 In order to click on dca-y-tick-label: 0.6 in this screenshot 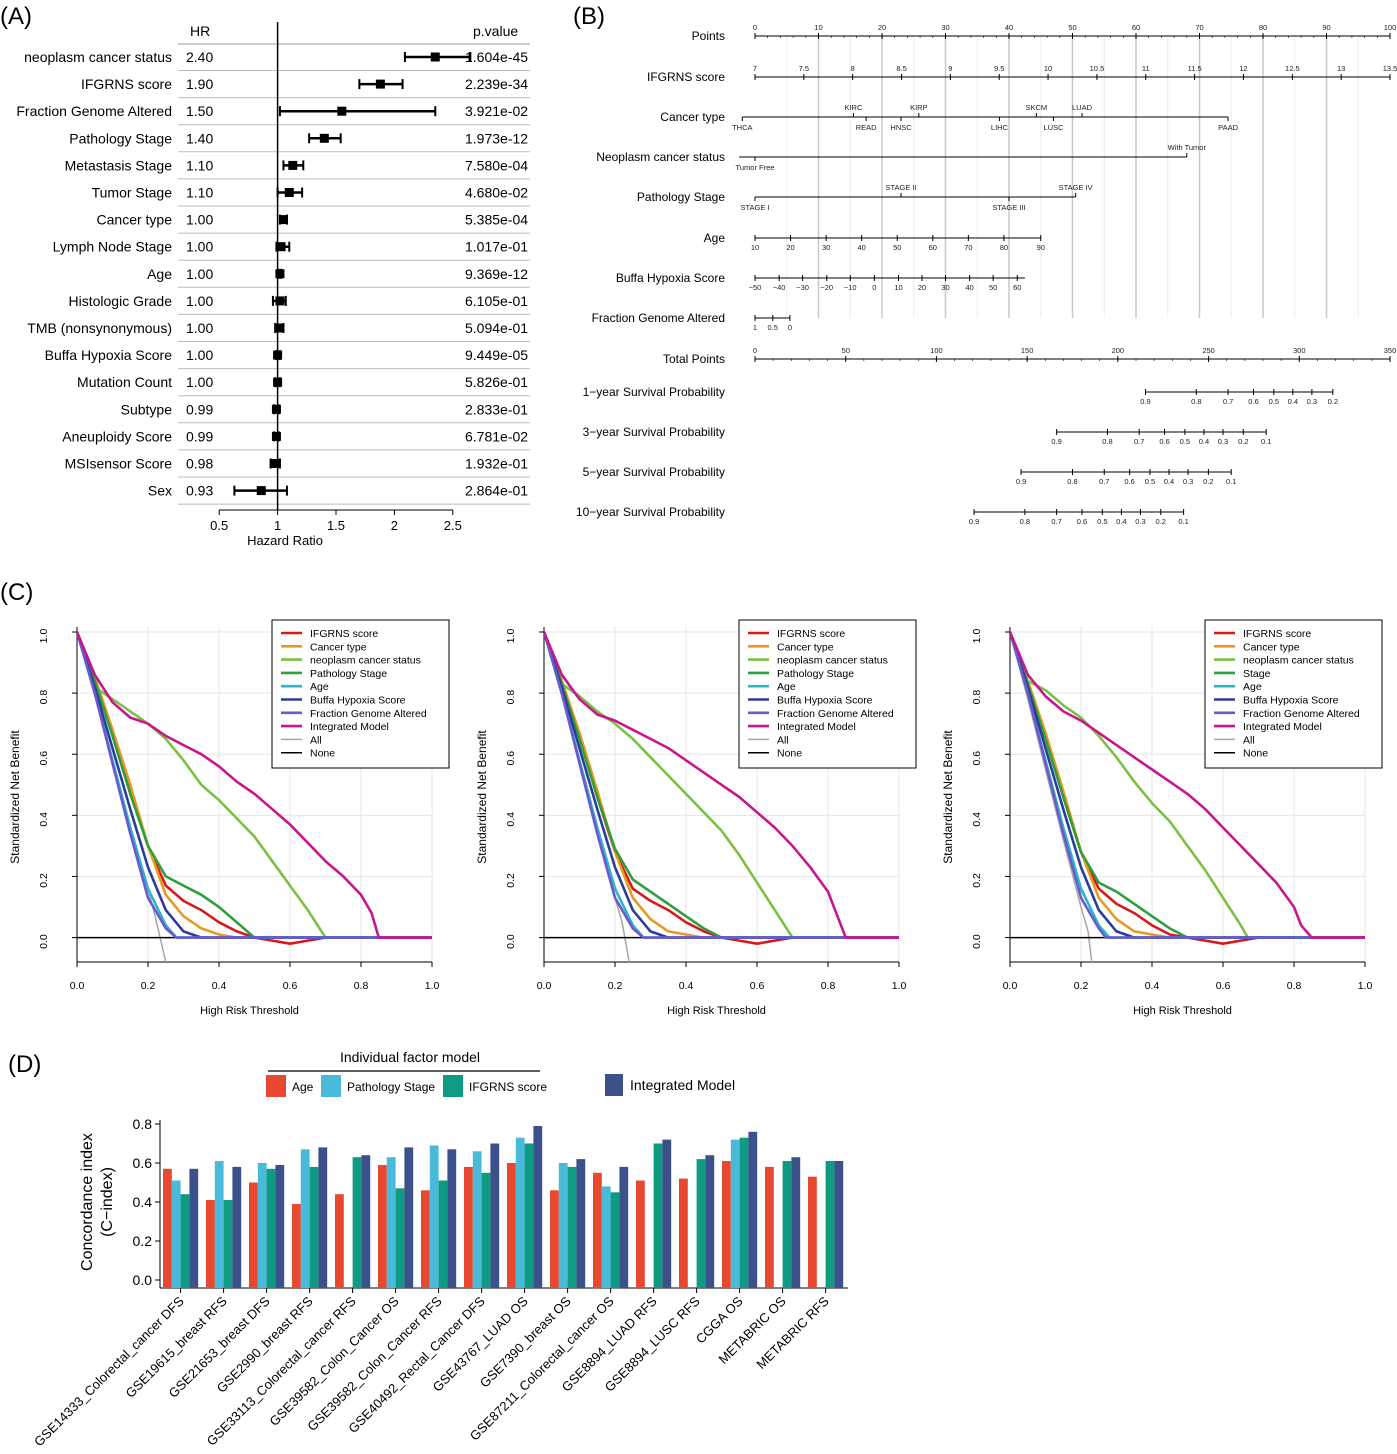, I will do `click(44, 758)`.